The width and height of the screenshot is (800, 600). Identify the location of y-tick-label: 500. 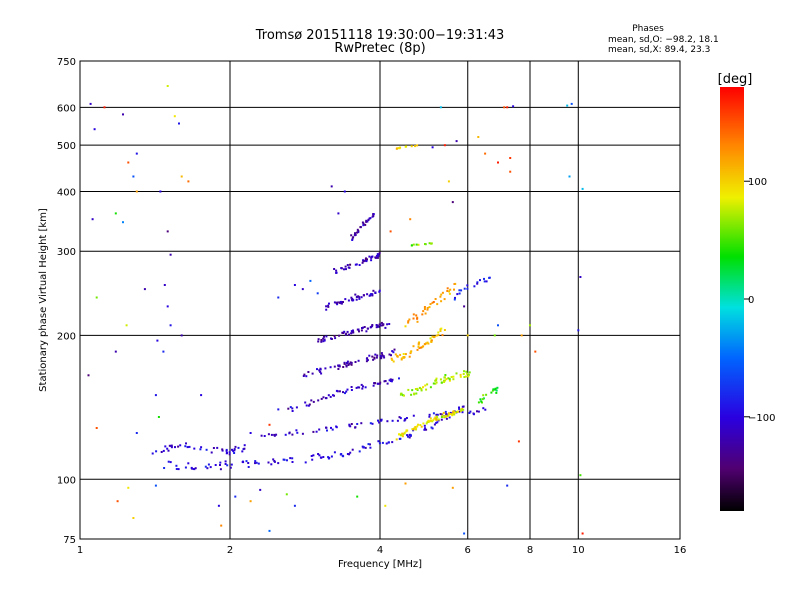
(66, 146).